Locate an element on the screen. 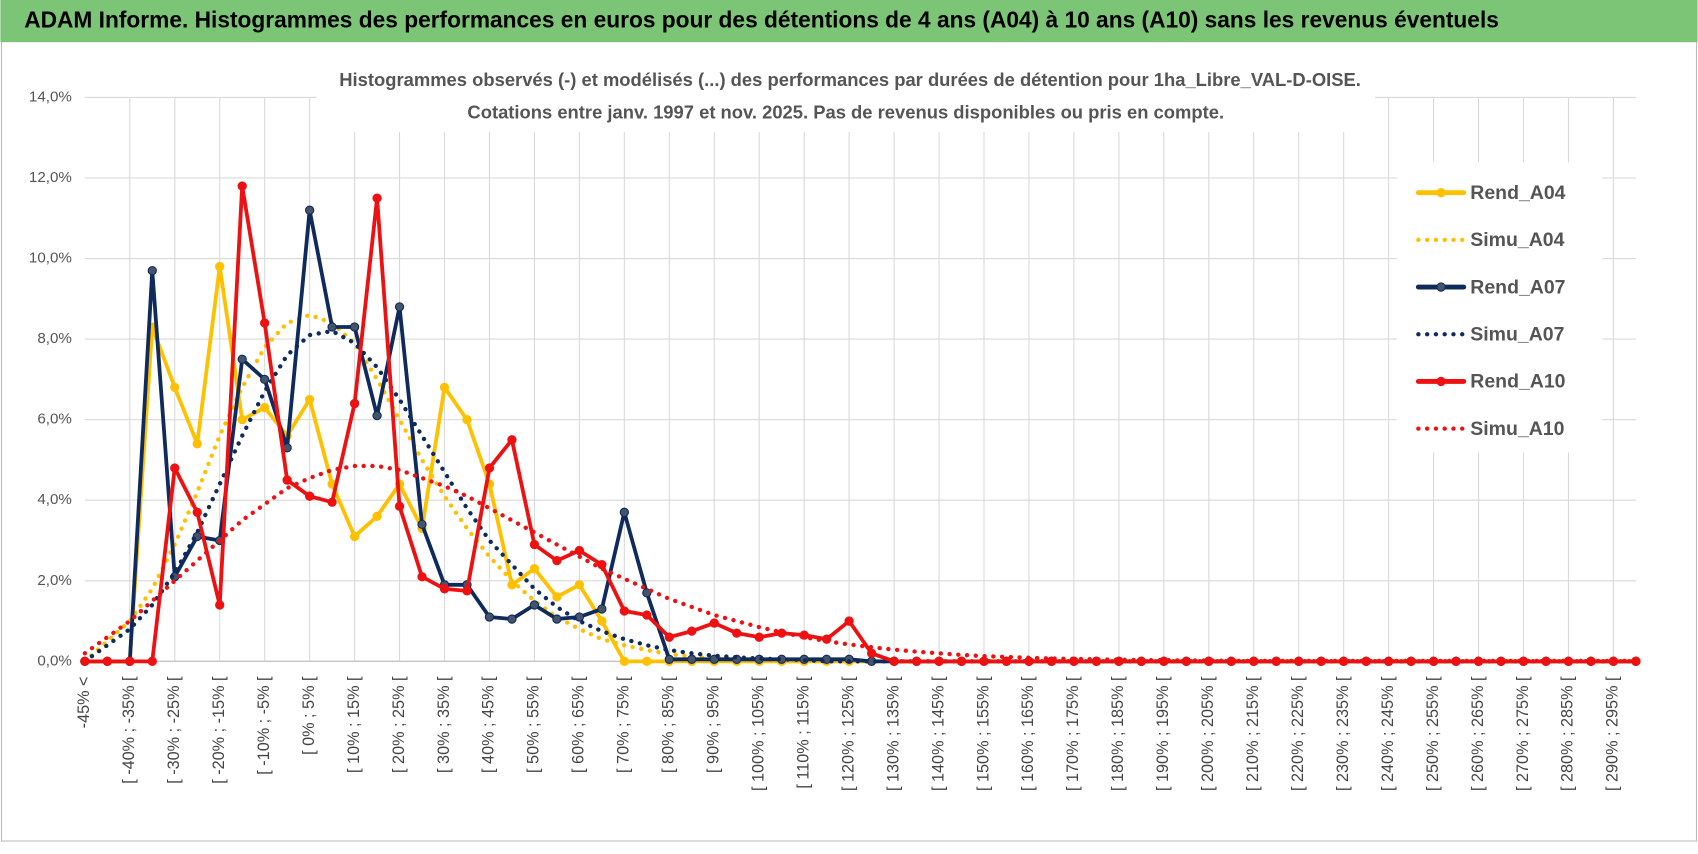 The height and width of the screenshot is (854, 1698). x-tick-label: [ -40% ; -35% [ is located at coordinates (129, 730).